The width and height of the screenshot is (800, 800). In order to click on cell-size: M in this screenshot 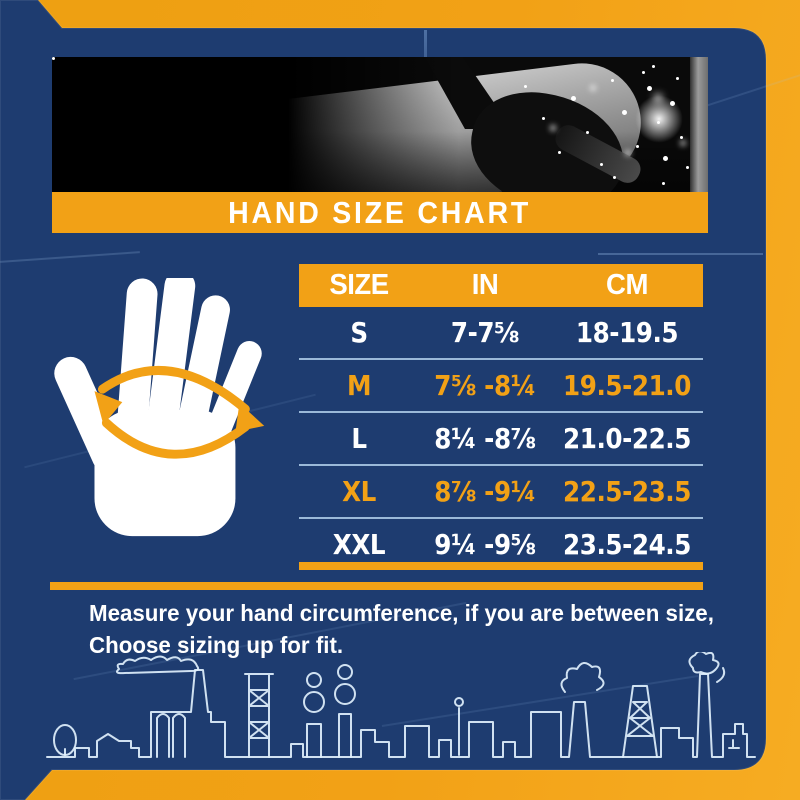, I will do `click(359, 385)`.